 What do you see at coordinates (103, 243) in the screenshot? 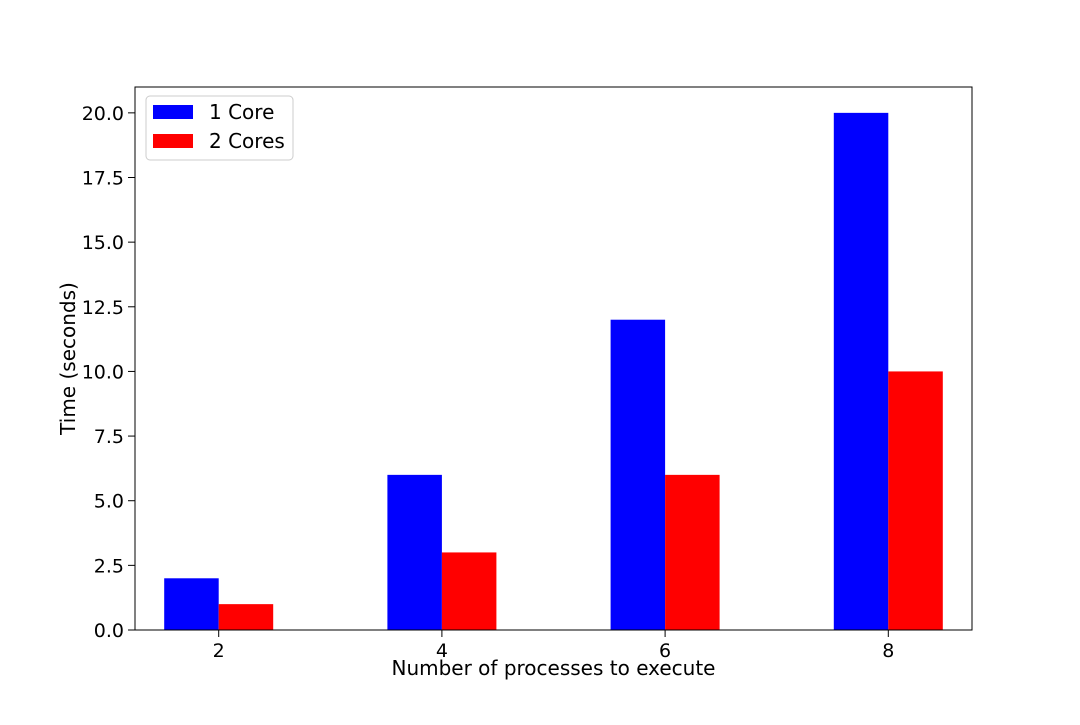
I see `y-tick-label: 15.0` at bounding box center [103, 243].